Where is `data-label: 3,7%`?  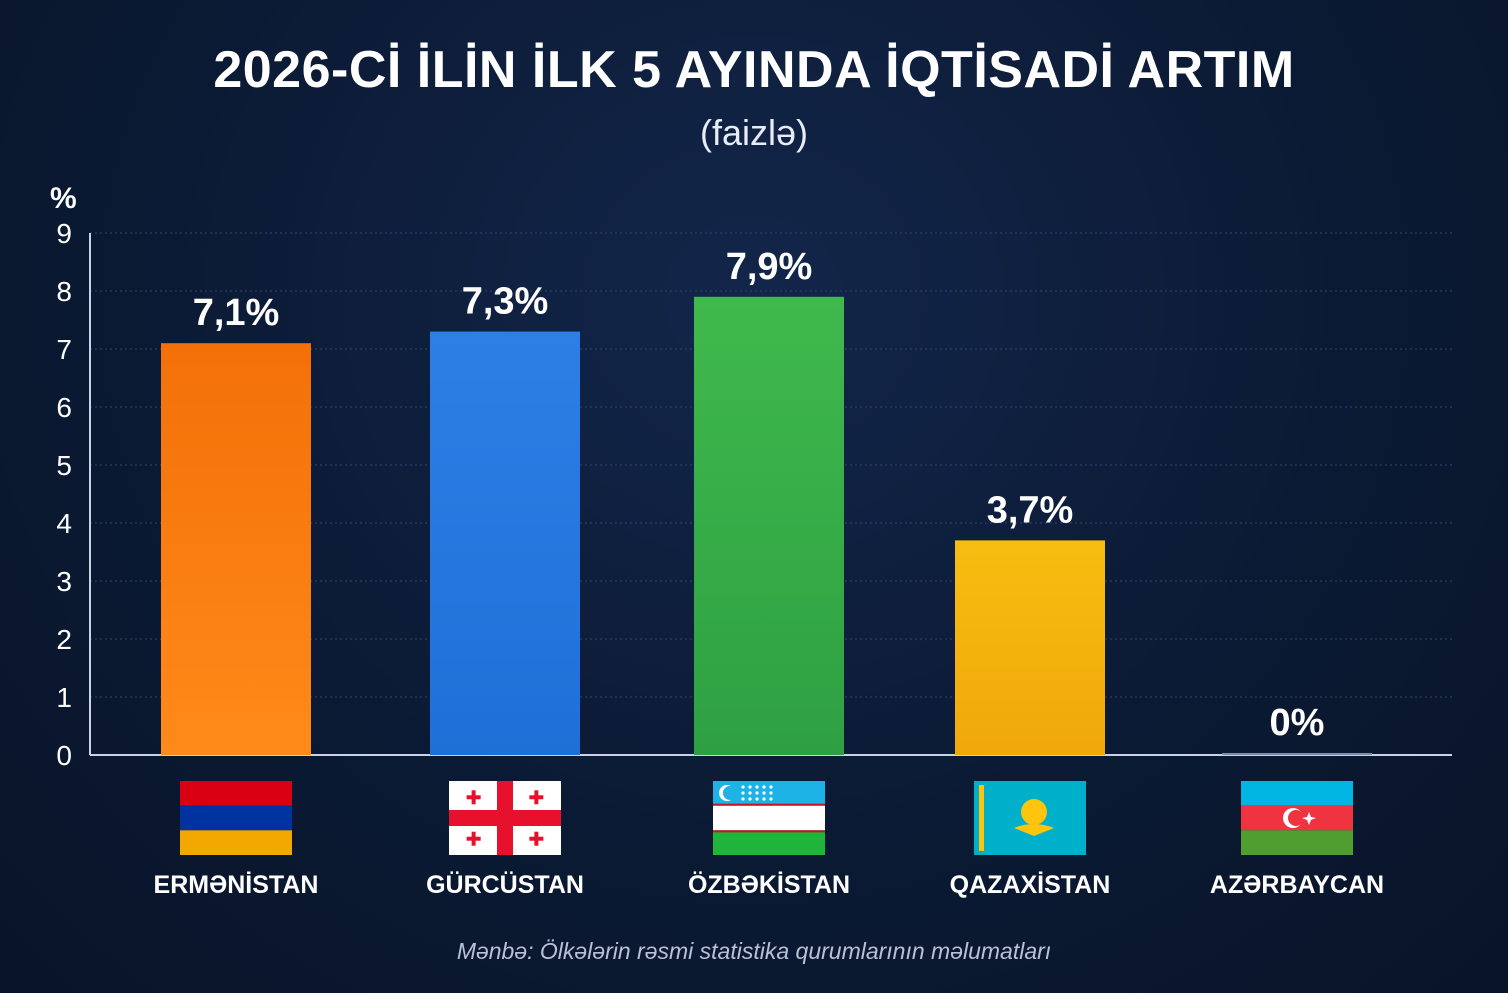 data-label: 3,7% is located at coordinates (1030, 510).